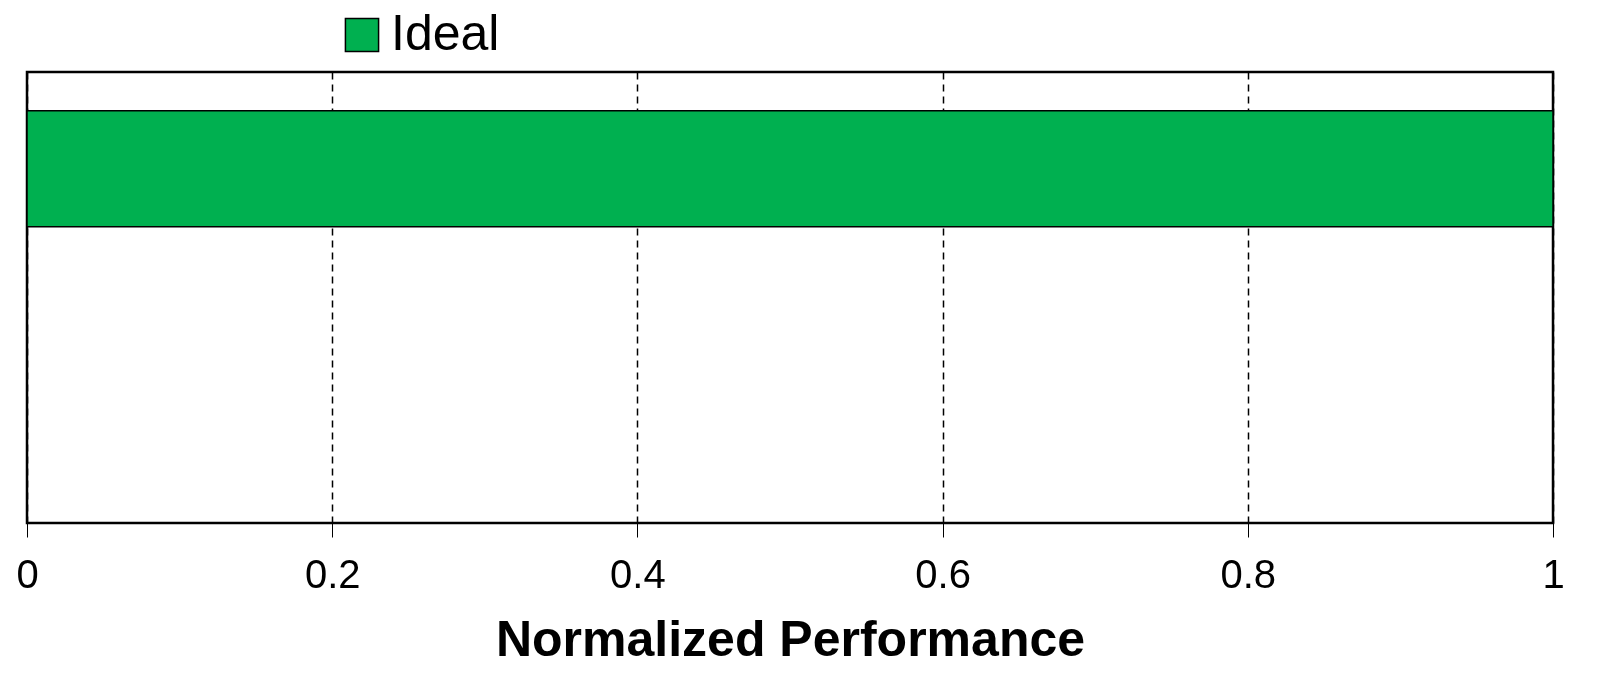 This screenshot has width=1597, height=698. Describe the element at coordinates (1553, 573) in the screenshot. I see `x-tick-label: 1` at that location.